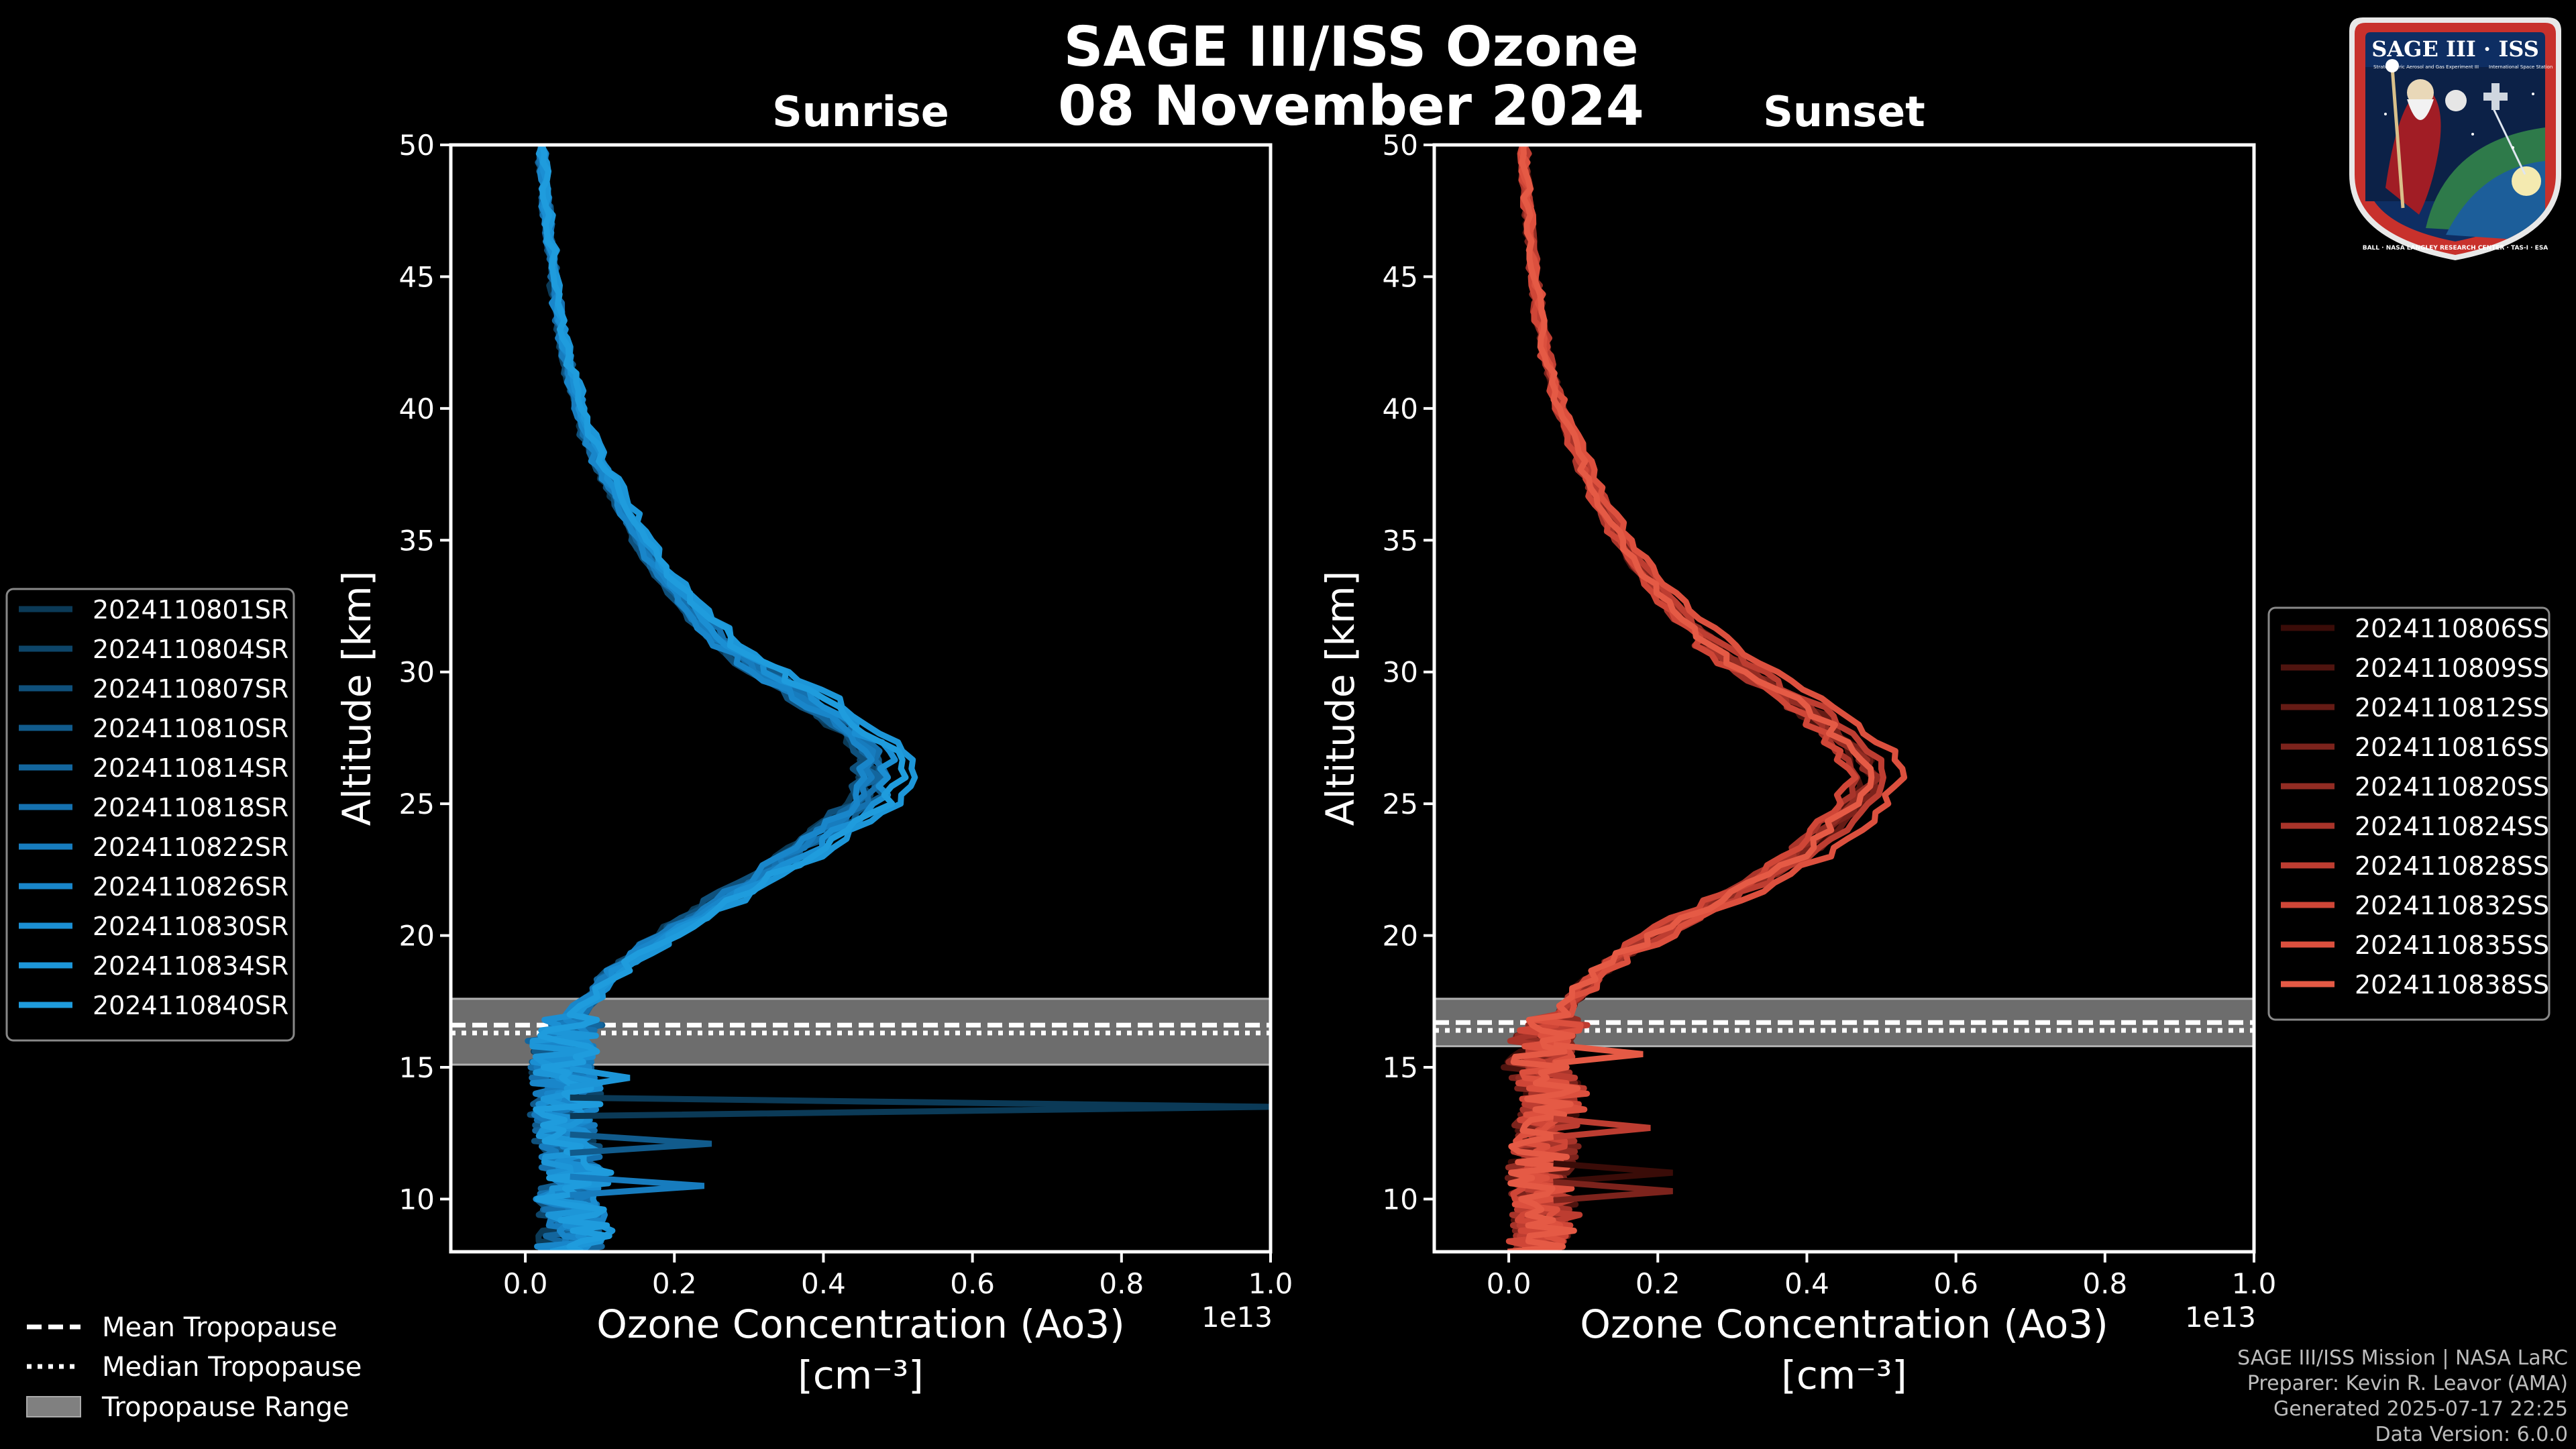 This screenshot has height=1449, width=2576. What do you see at coordinates (232, 1367) in the screenshot?
I see `median-tropopause-label: Median Tropopause` at bounding box center [232, 1367].